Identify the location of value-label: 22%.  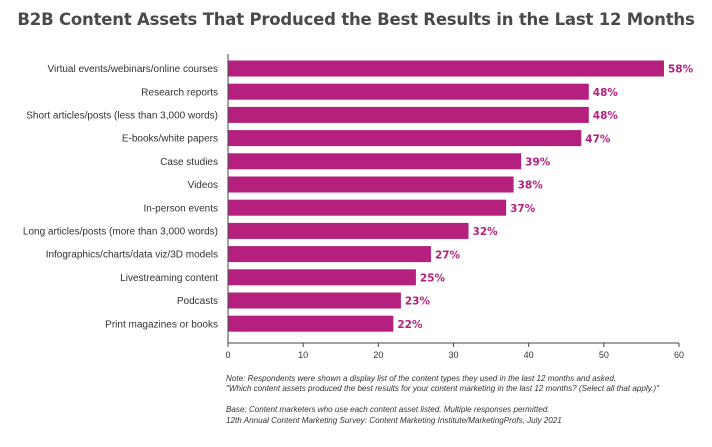
(410, 325).